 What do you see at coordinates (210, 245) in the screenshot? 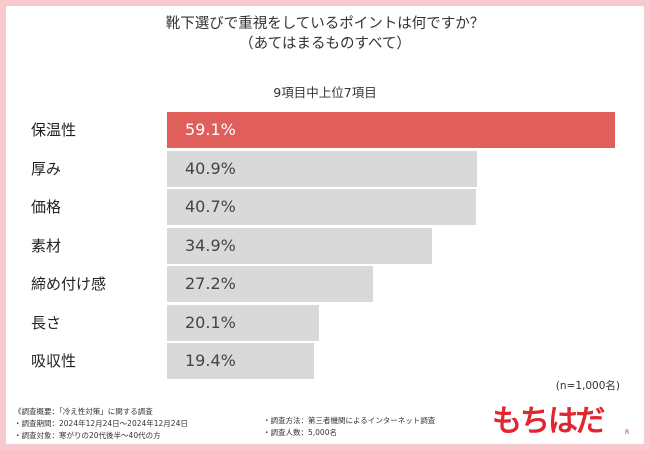
I see `bar-value-label: 34.9%` at bounding box center [210, 245].